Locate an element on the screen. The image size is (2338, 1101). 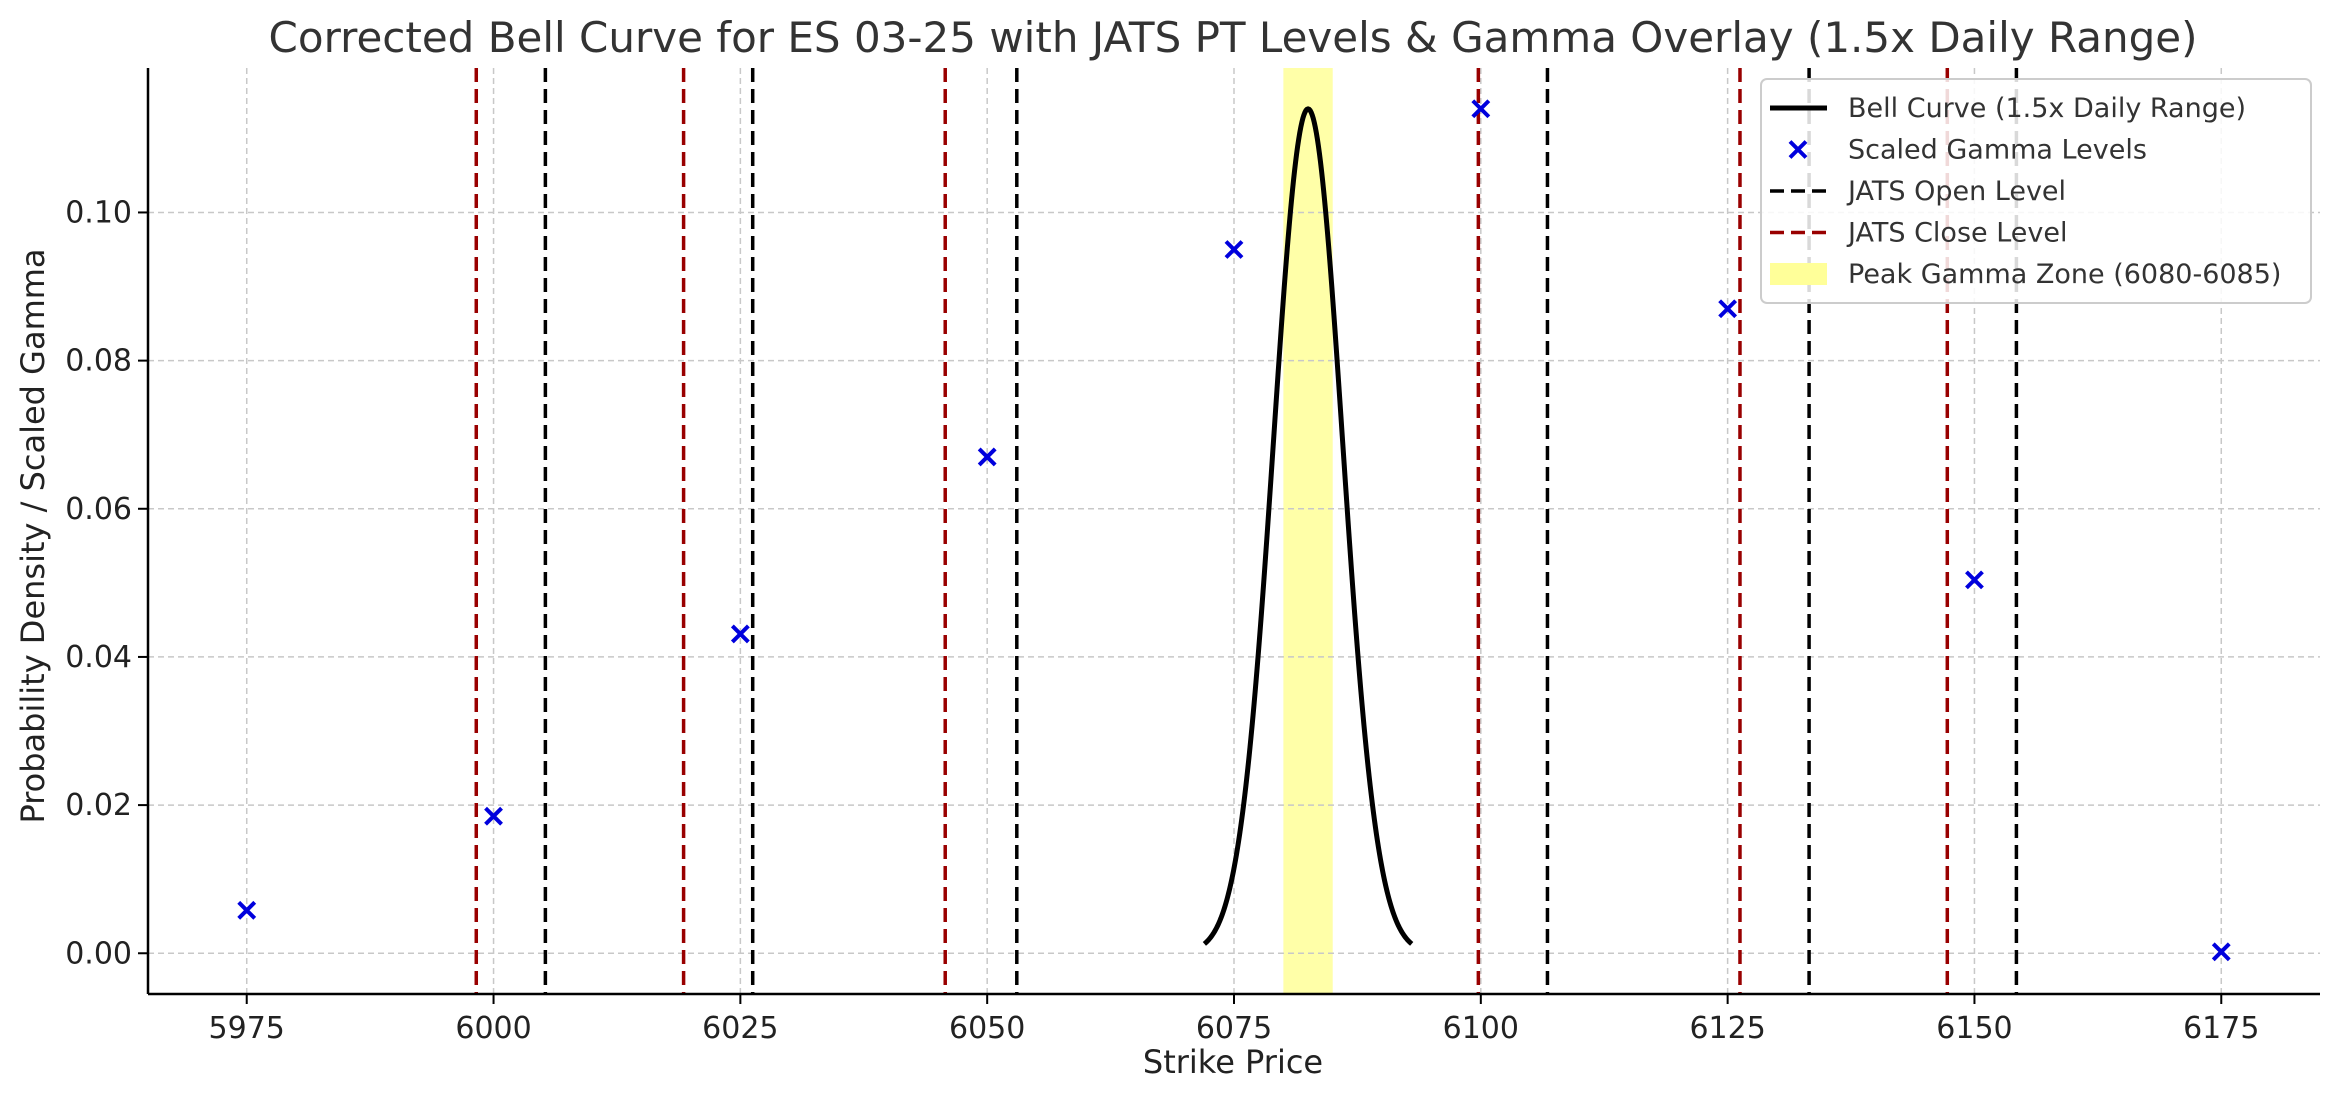
legend-close-level-label: JATS Close Level is located at coordinates (1956, 233).